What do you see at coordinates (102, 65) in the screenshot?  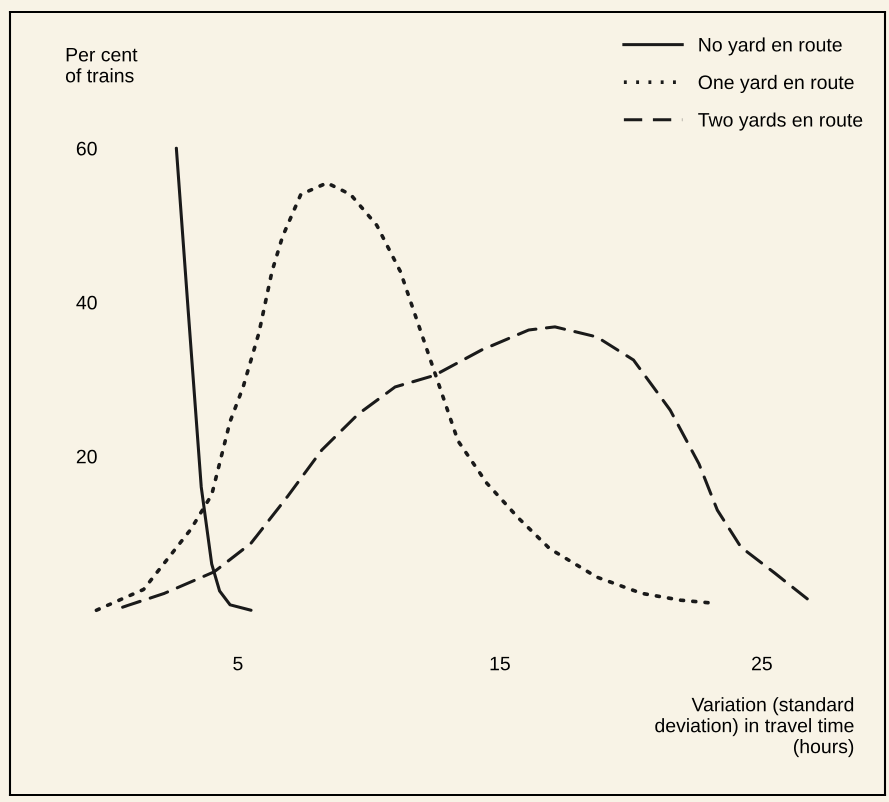 I see `y-axis-title: Per cent of trains` at bounding box center [102, 65].